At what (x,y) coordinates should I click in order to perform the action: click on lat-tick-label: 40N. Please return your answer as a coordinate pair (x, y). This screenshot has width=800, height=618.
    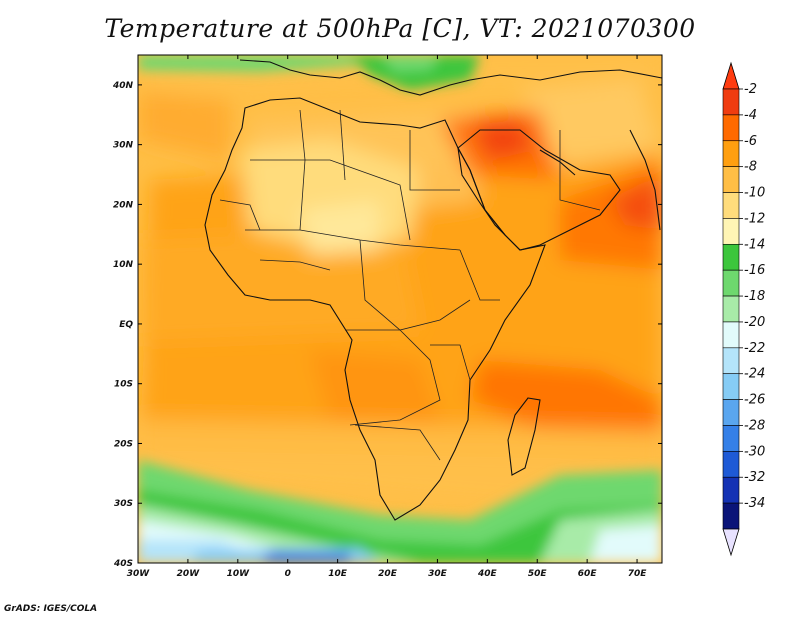
    Looking at the image, I should click on (123, 86).